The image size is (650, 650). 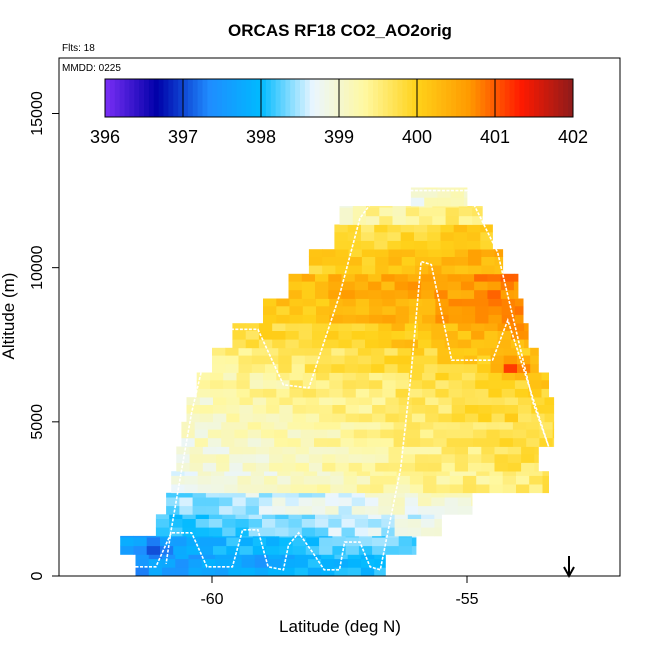 What do you see at coordinates (44, 335) in the screenshot?
I see `y-axis: 0 5000 10000 15000` at bounding box center [44, 335].